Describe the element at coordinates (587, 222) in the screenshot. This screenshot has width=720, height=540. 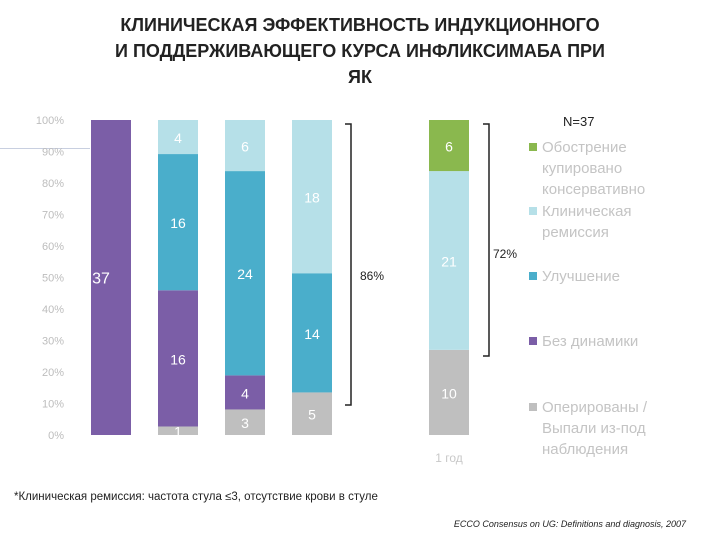
I see `legend-label: Клиническая ремиссия` at that location.